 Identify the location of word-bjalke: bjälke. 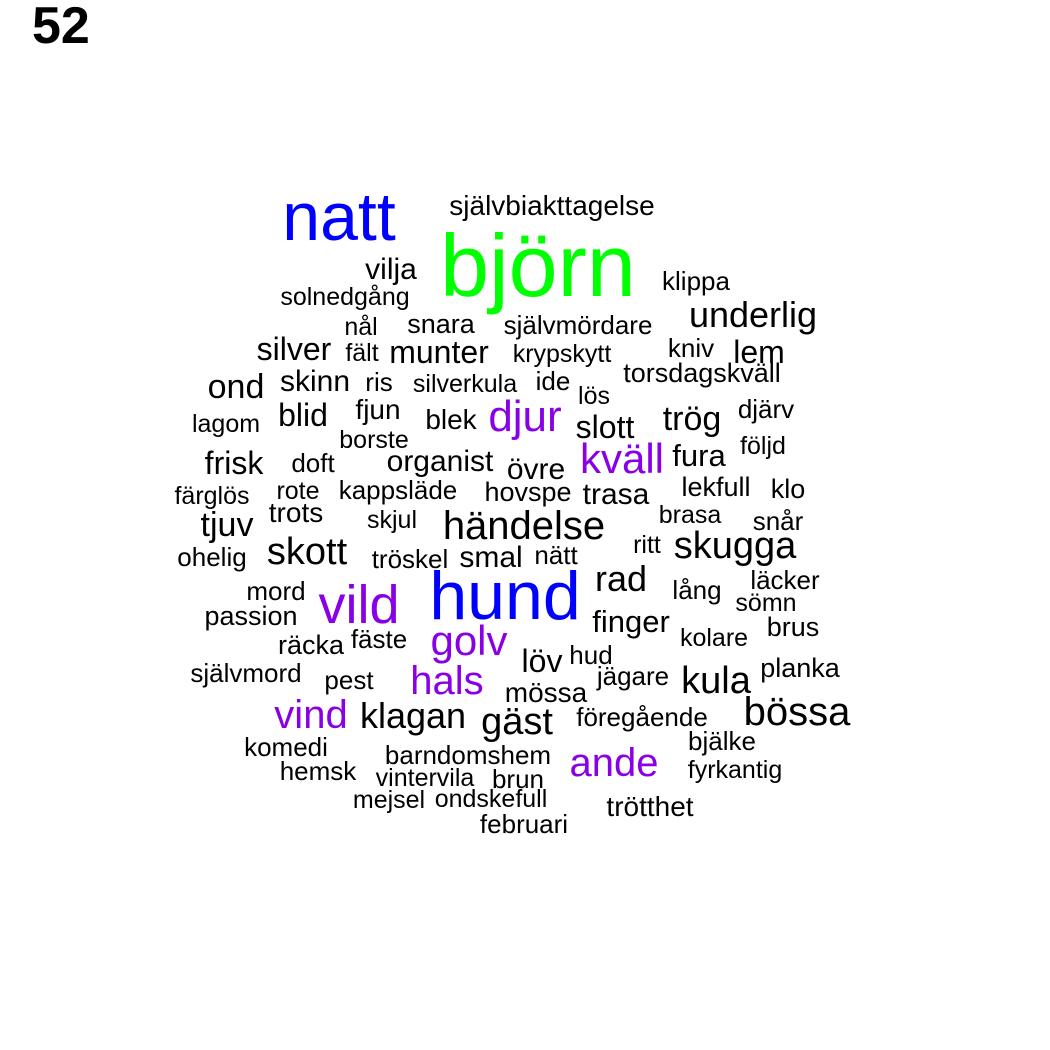
(722, 741).